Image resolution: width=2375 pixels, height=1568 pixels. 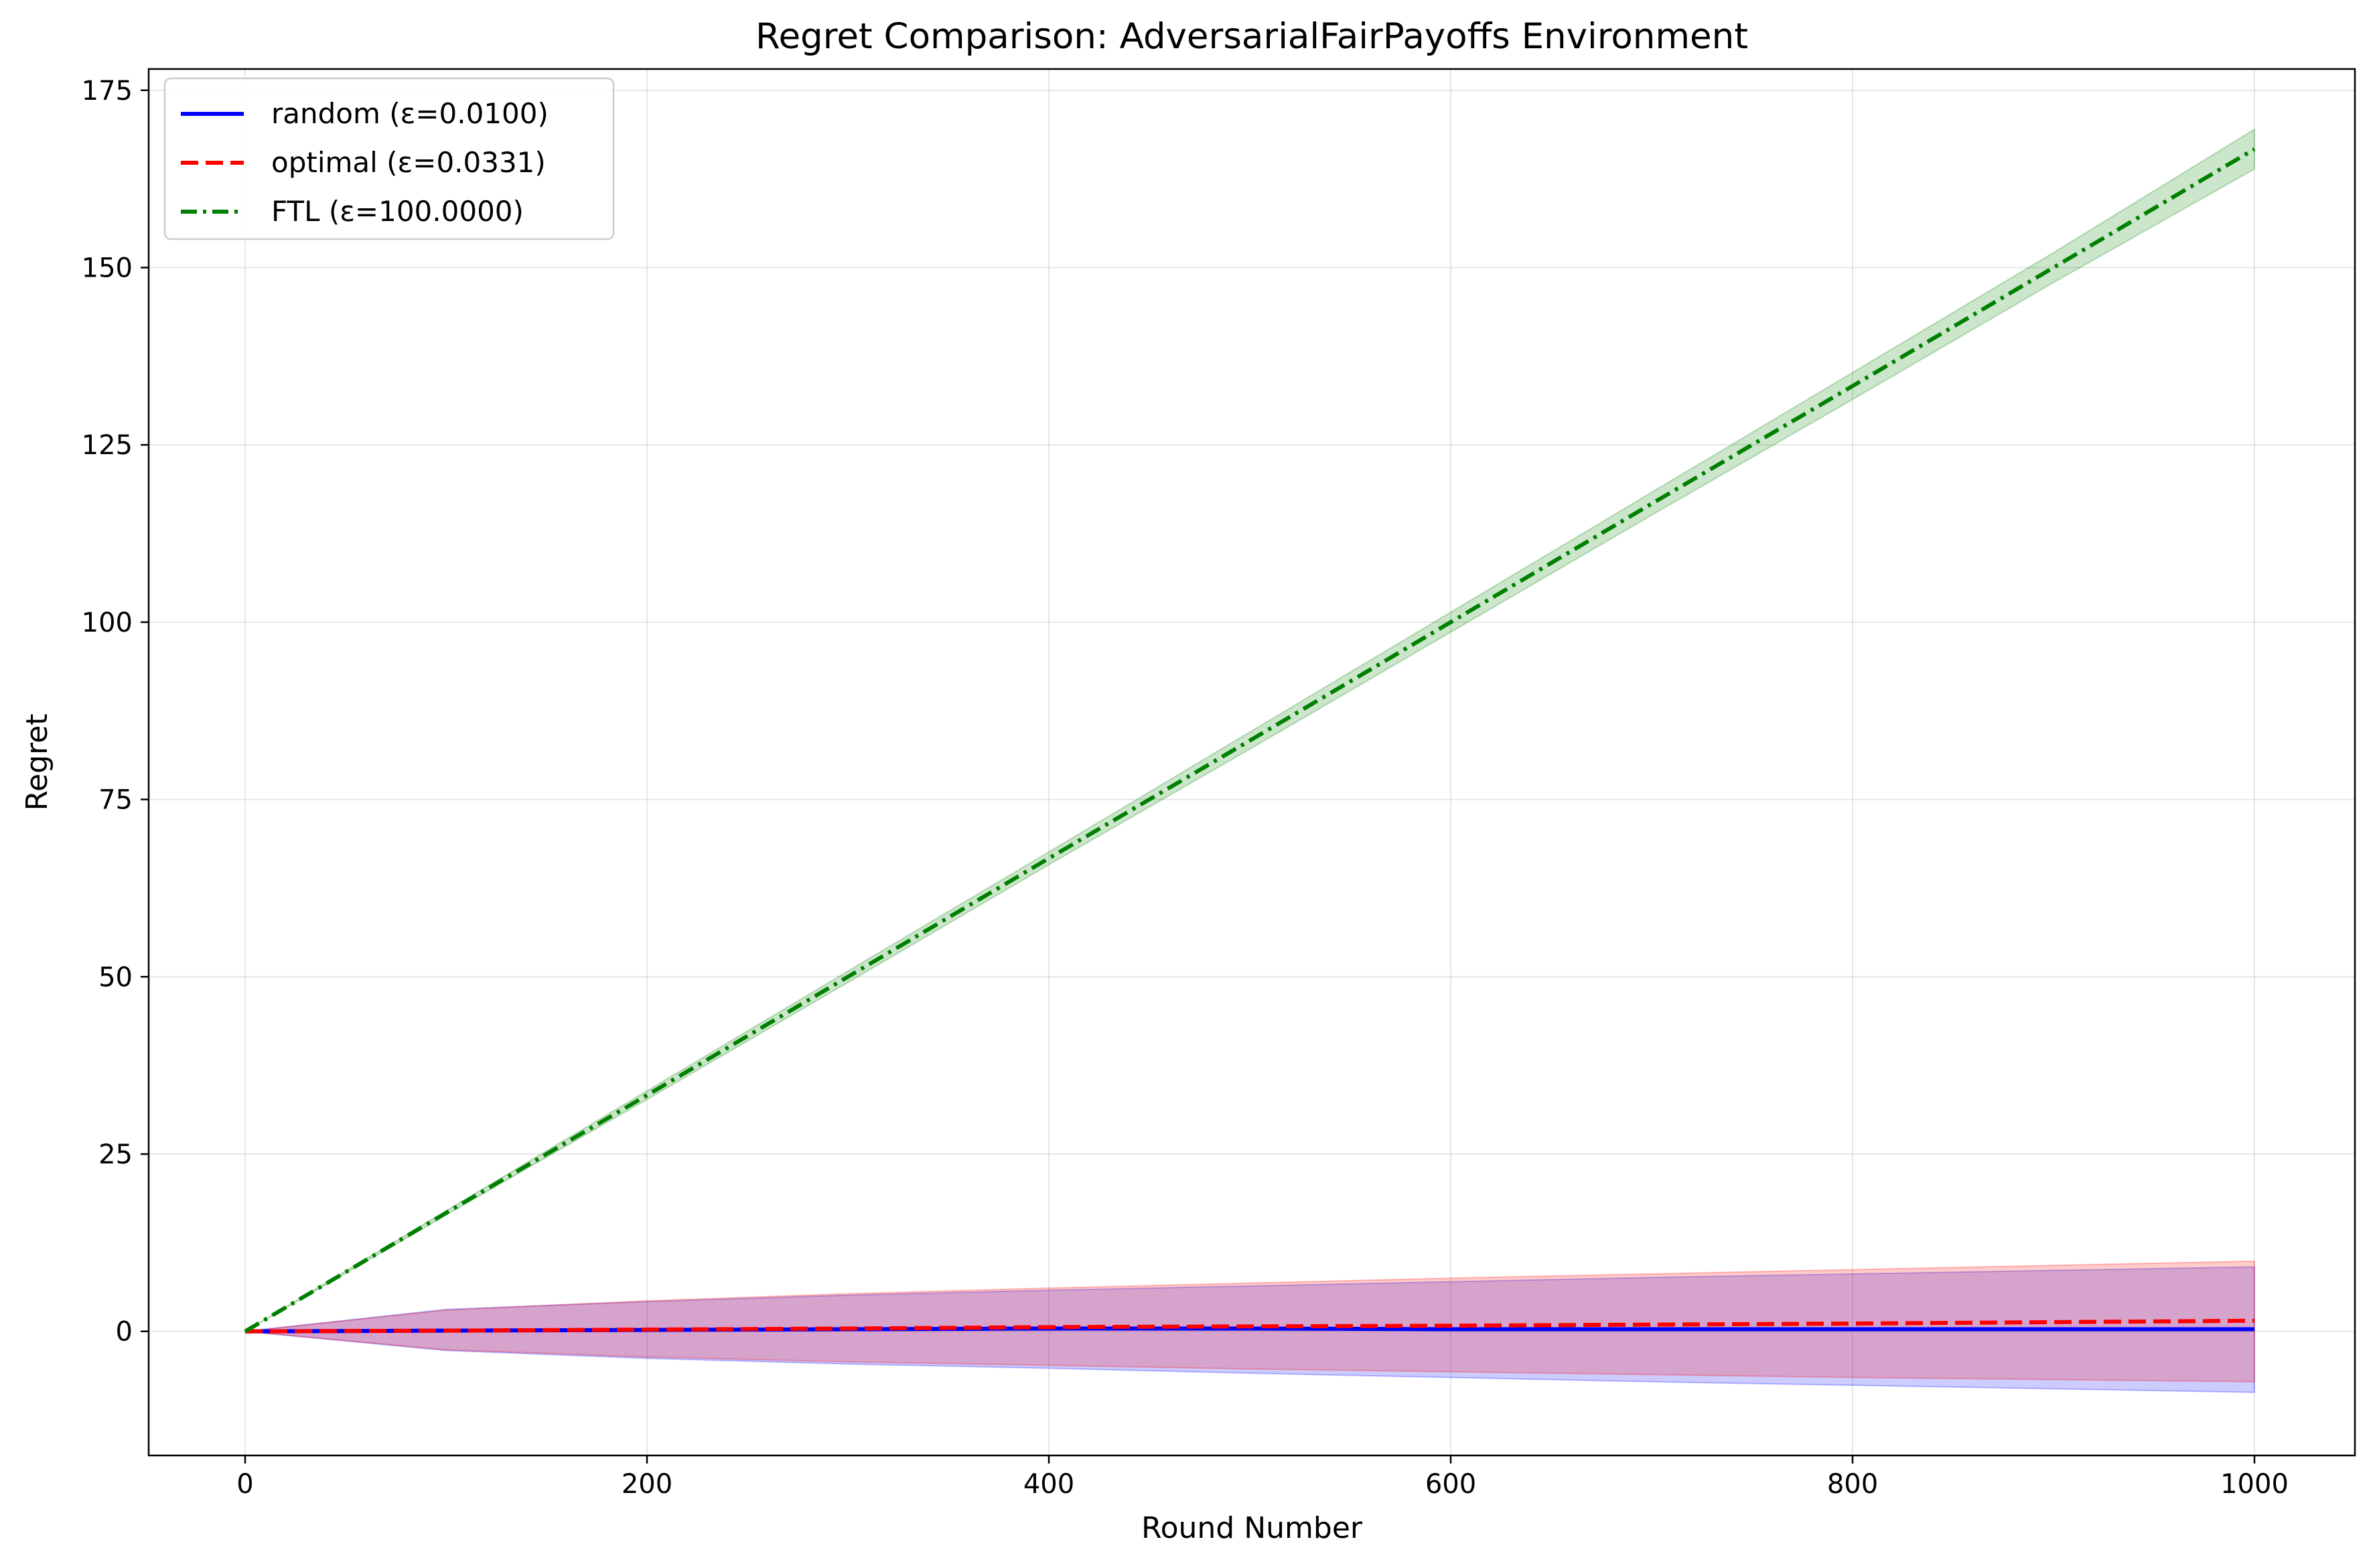 I want to click on x-tick-label: 800, so click(x=1852, y=1484).